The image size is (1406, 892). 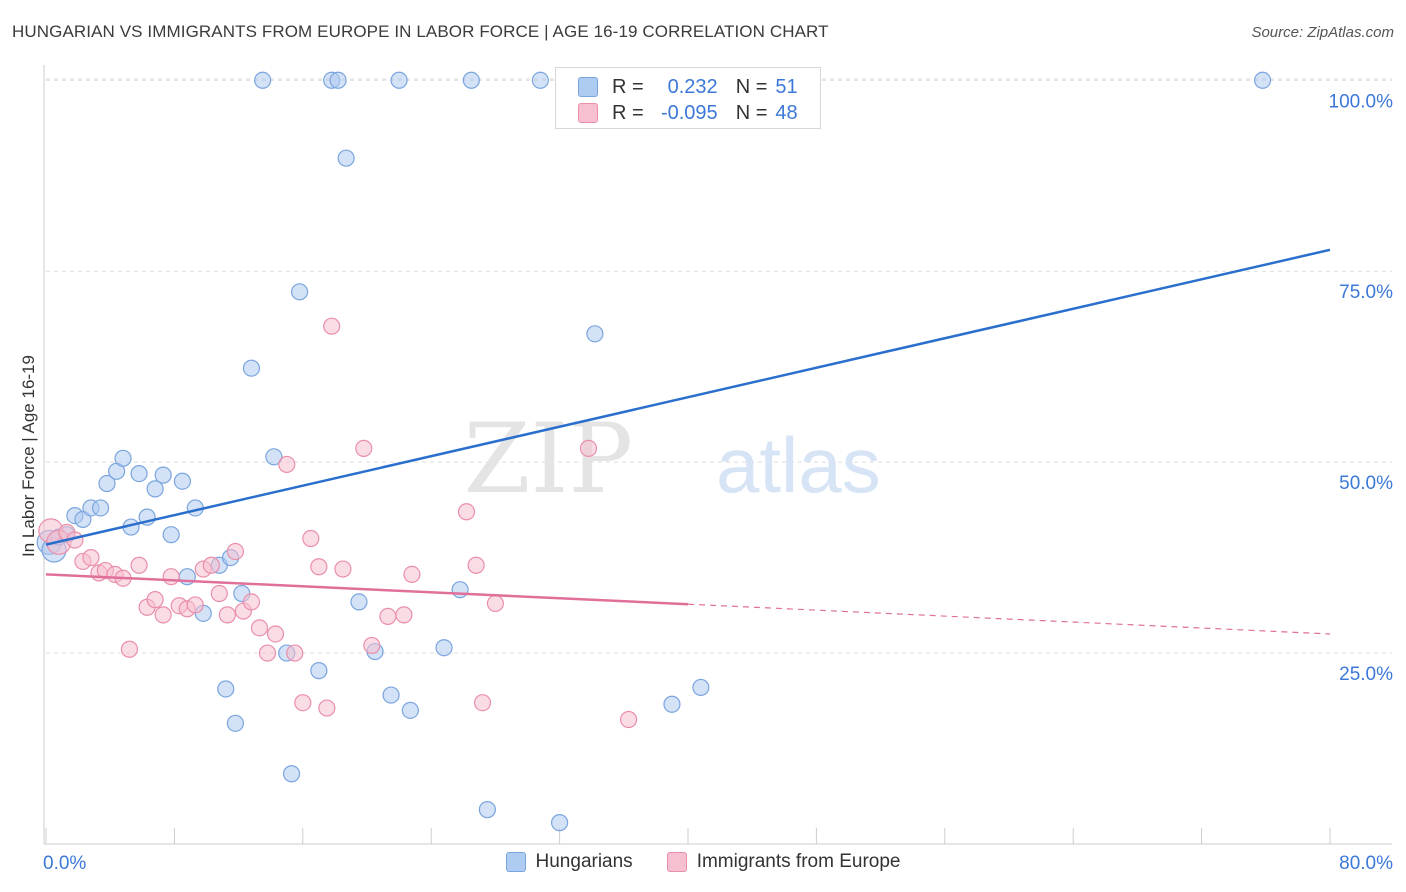 What do you see at coordinates (584, 861) in the screenshot?
I see `legend-label-hungarians: Hungarians` at bounding box center [584, 861].